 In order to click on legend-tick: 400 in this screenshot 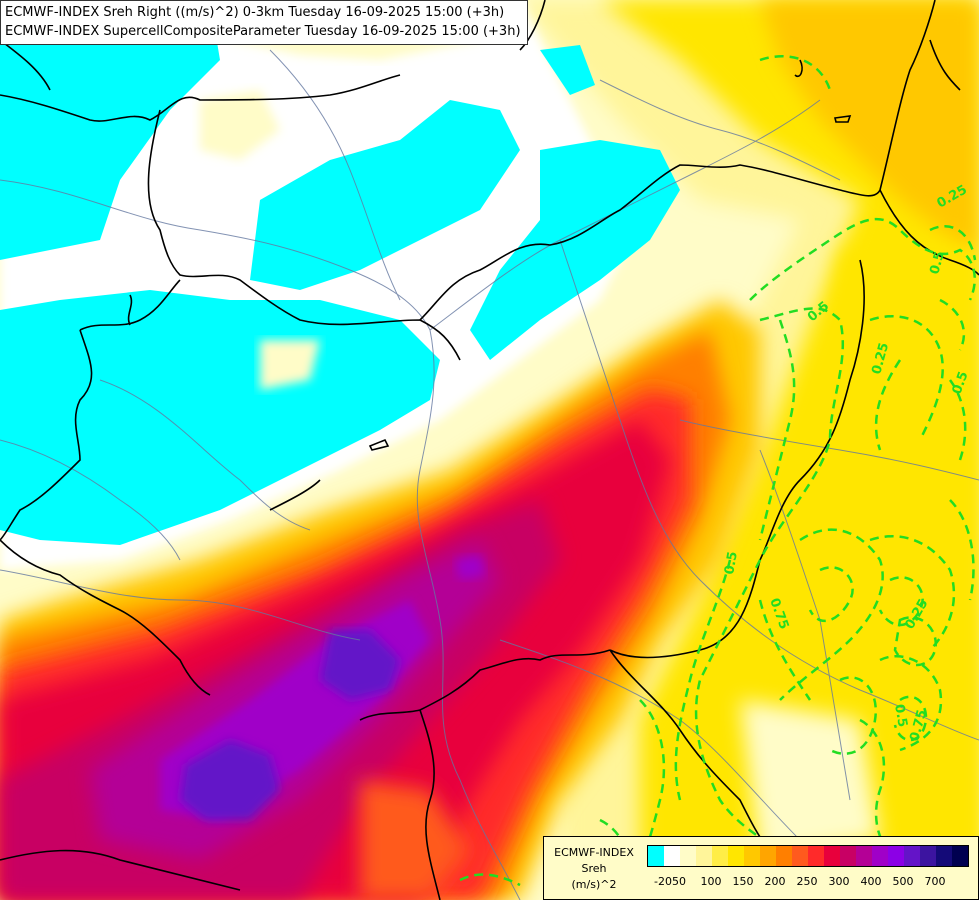, I will do `click(871, 881)`.